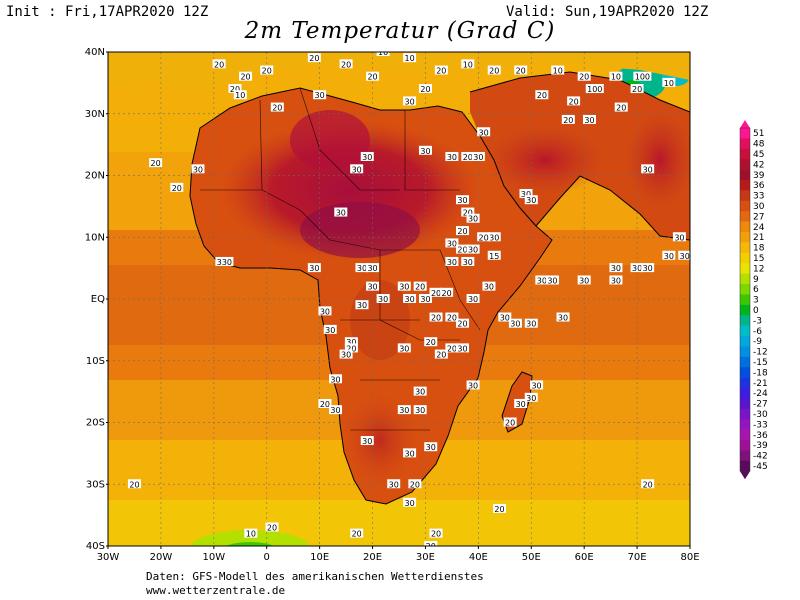 This screenshot has height=600, width=800. What do you see at coordinates (95, 423) in the screenshot?
I see `lat-label: 20S` at bounding box center [95, 423].